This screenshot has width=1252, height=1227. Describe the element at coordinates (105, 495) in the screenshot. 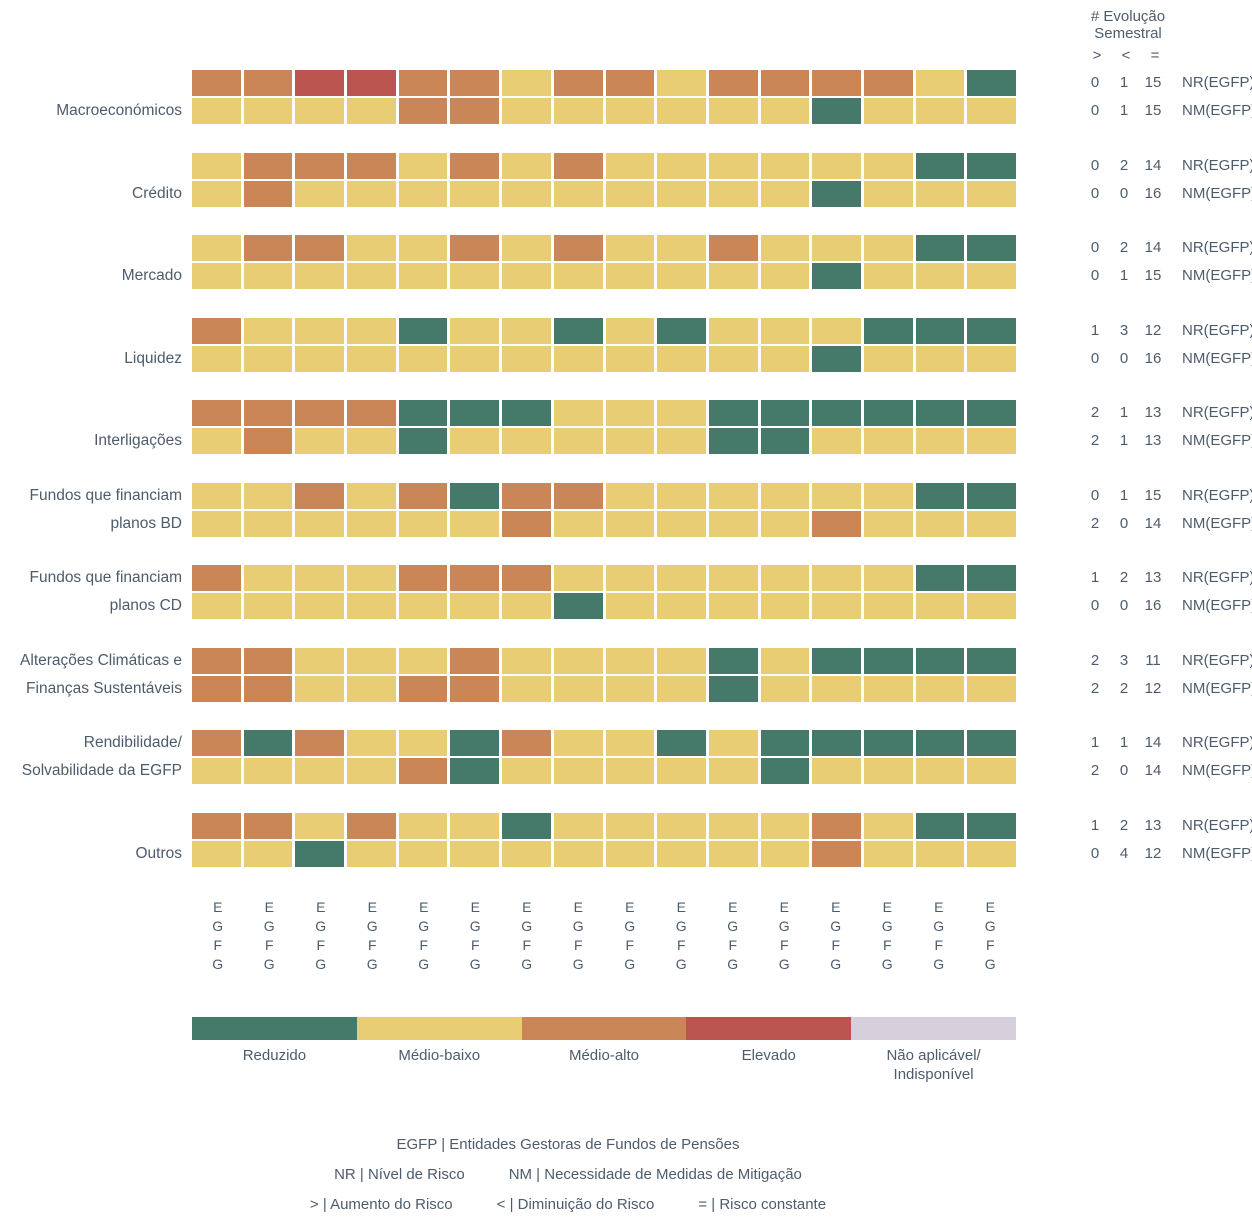

I see `category-label-line: Fundos que financiam` at that location.